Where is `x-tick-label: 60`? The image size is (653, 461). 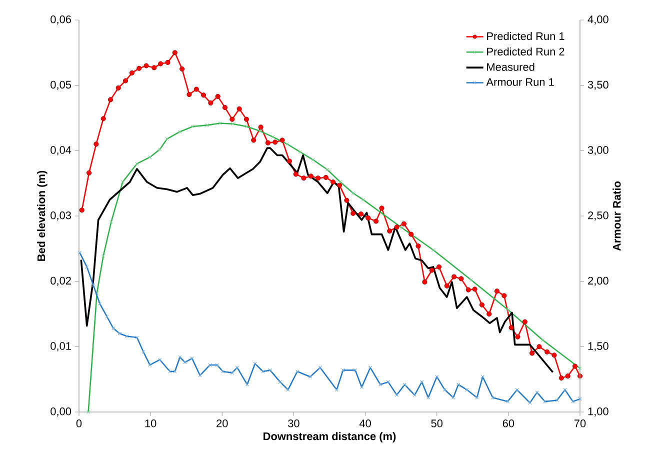
x-tick-label: 60 is located at coordinates (508, 424).